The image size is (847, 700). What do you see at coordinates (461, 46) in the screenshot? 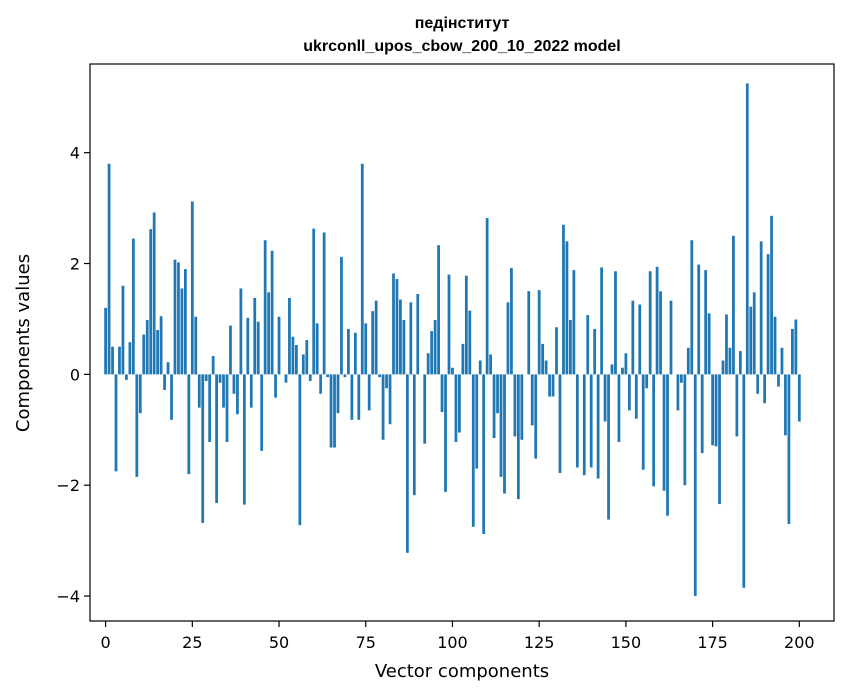
I see `chart-subtitle: ukrconll_upos_cbow_200_10_2022 model` at bounding box center [461, 46].